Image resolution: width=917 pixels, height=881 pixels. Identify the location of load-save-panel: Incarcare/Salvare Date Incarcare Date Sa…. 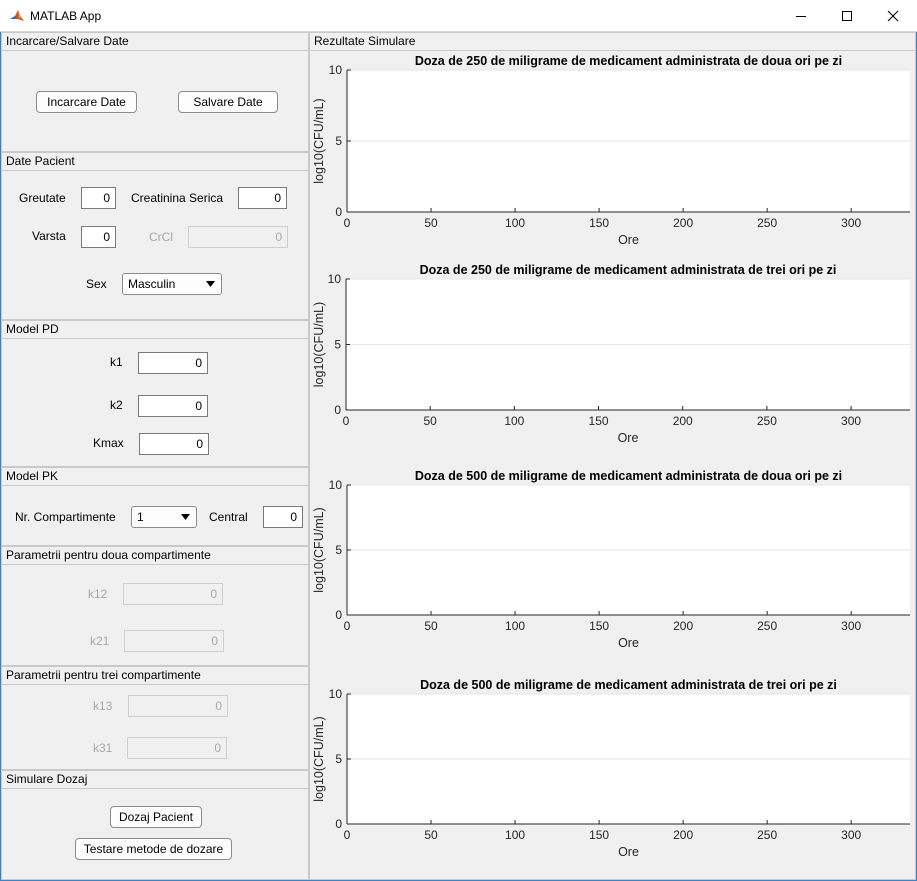
(155, 92).